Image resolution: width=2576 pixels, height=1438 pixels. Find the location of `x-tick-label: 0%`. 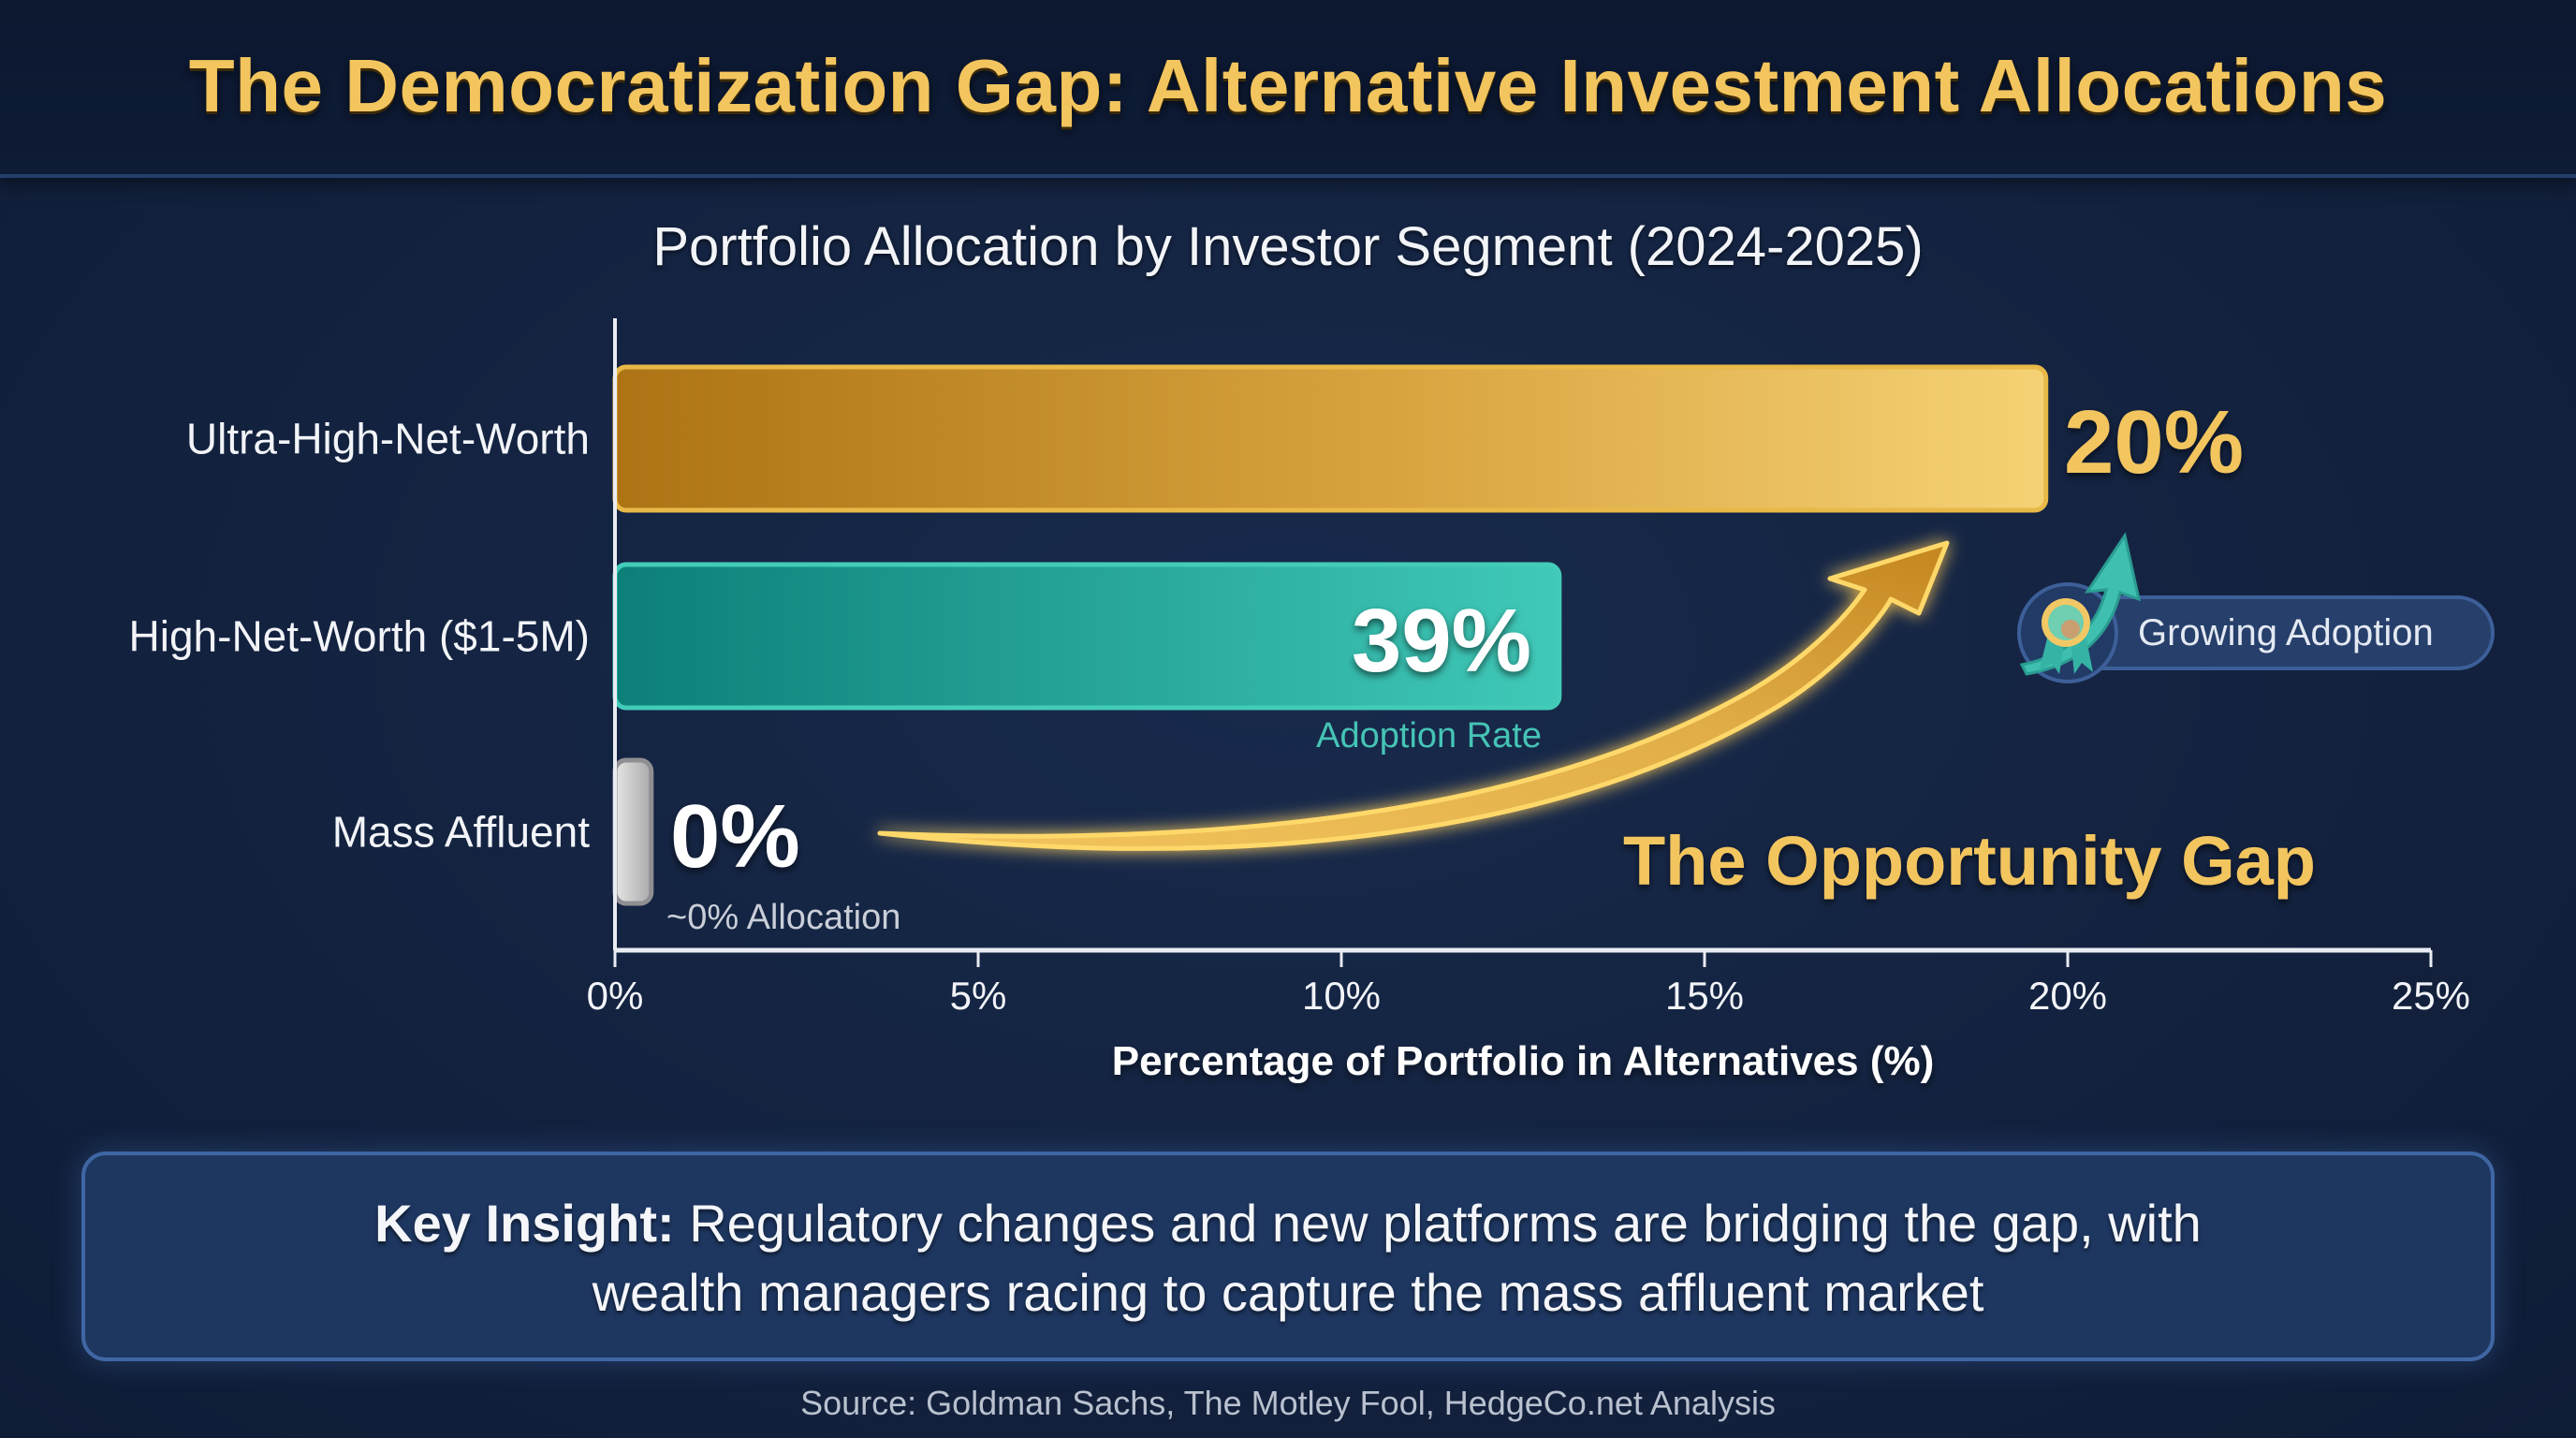

x-tick-label: 0% is located at coordinates (615, 996).